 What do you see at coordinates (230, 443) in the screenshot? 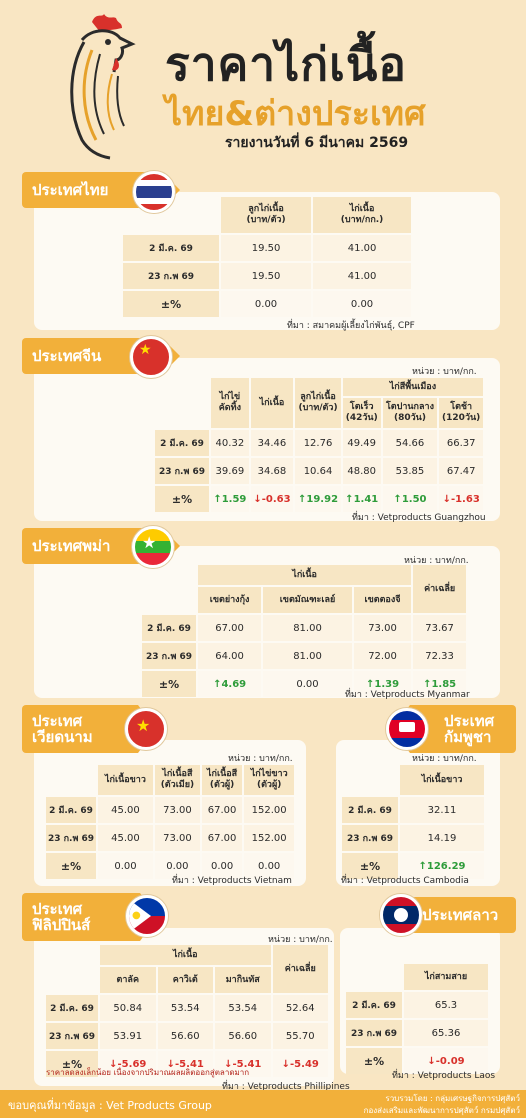
I see `table-cell: 40.32` at bounding box center [230, 443].